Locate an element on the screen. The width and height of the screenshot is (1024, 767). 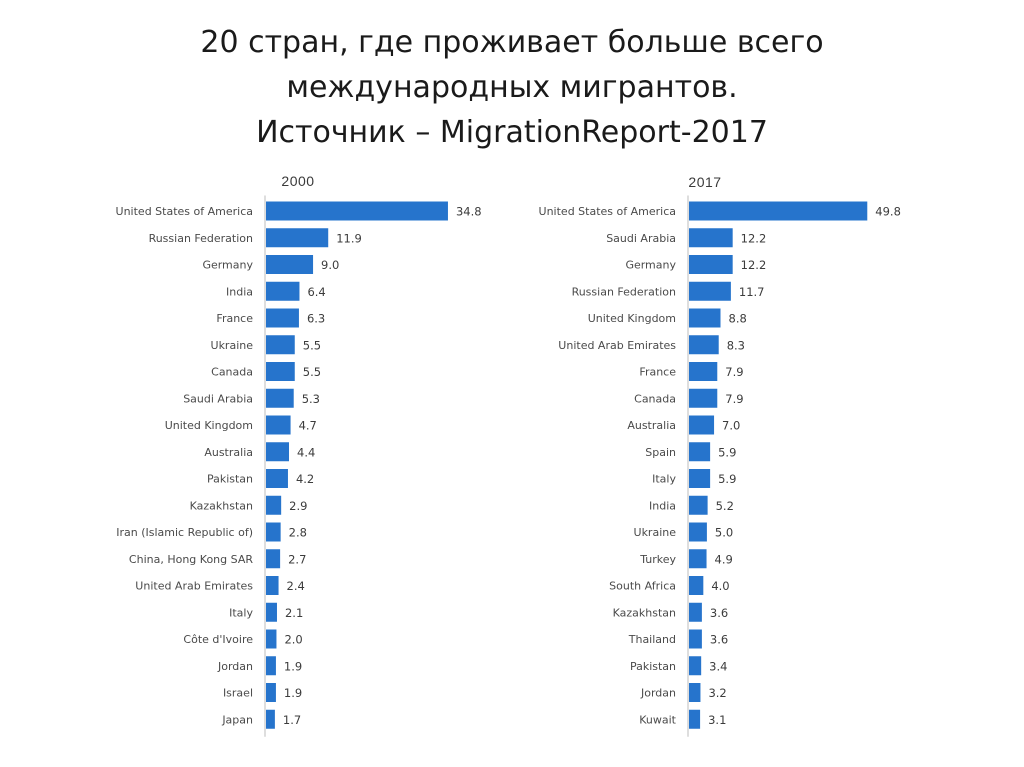
value-label: 8.8 is located at coordinates (738, 319).